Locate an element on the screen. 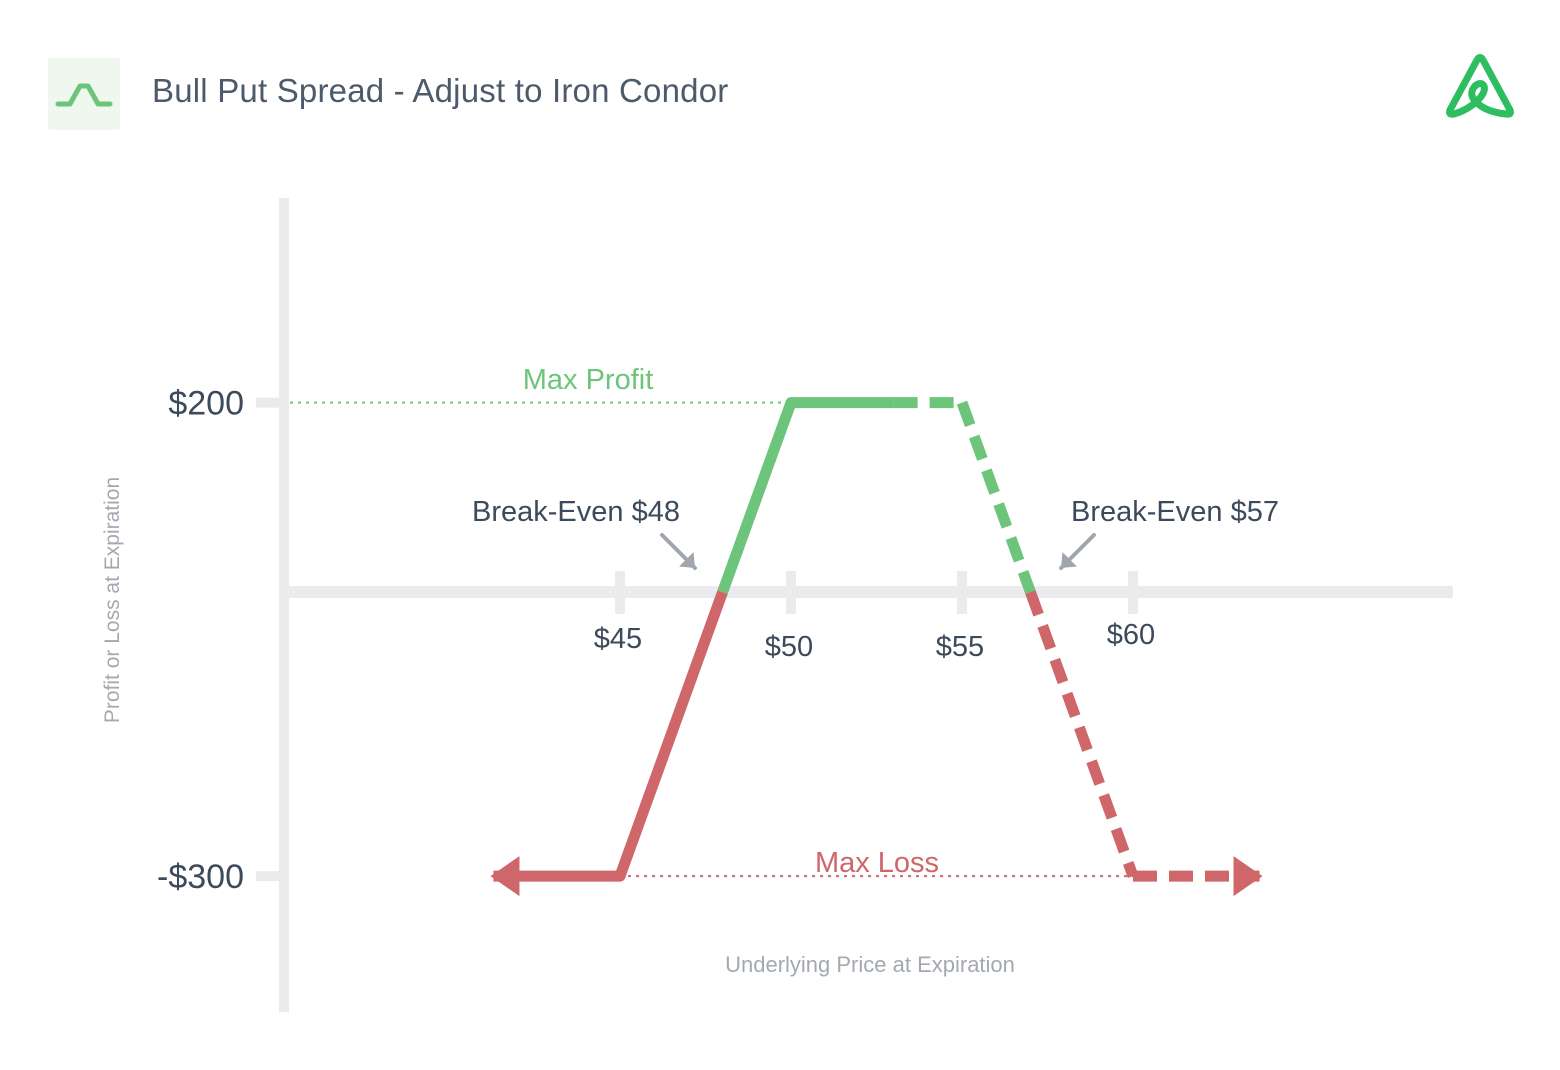 The width and height of the screenshot is (1560, 1070). brand-logo-icon is located at coordinates (1480, 86).